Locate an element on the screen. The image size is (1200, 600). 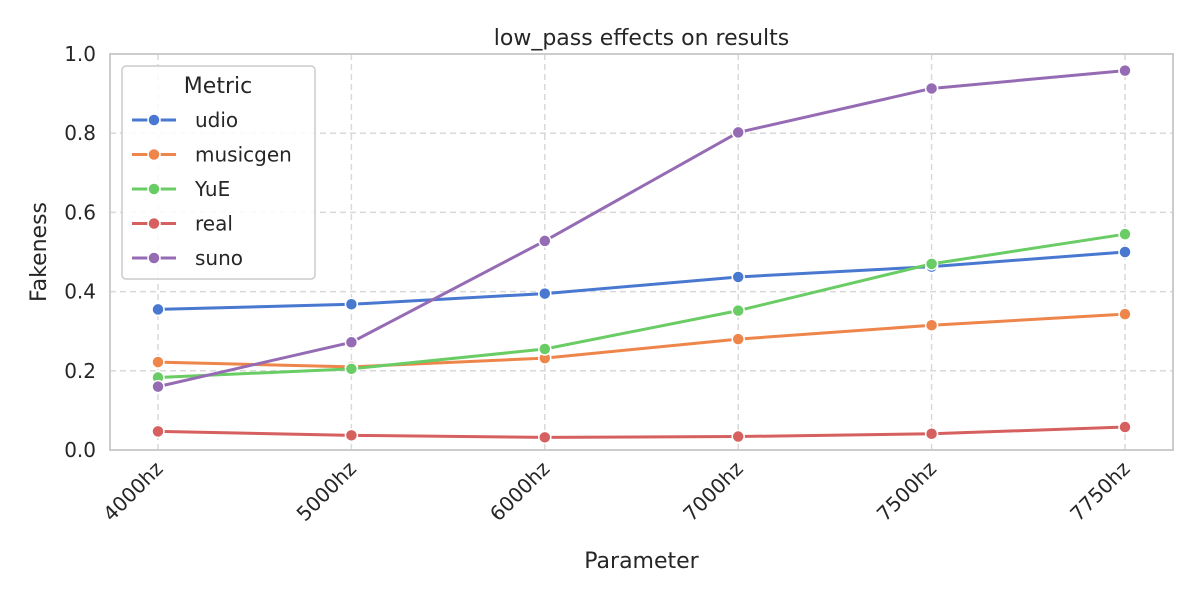
legend-entry: musicgen is located at coordinates (212, 155).